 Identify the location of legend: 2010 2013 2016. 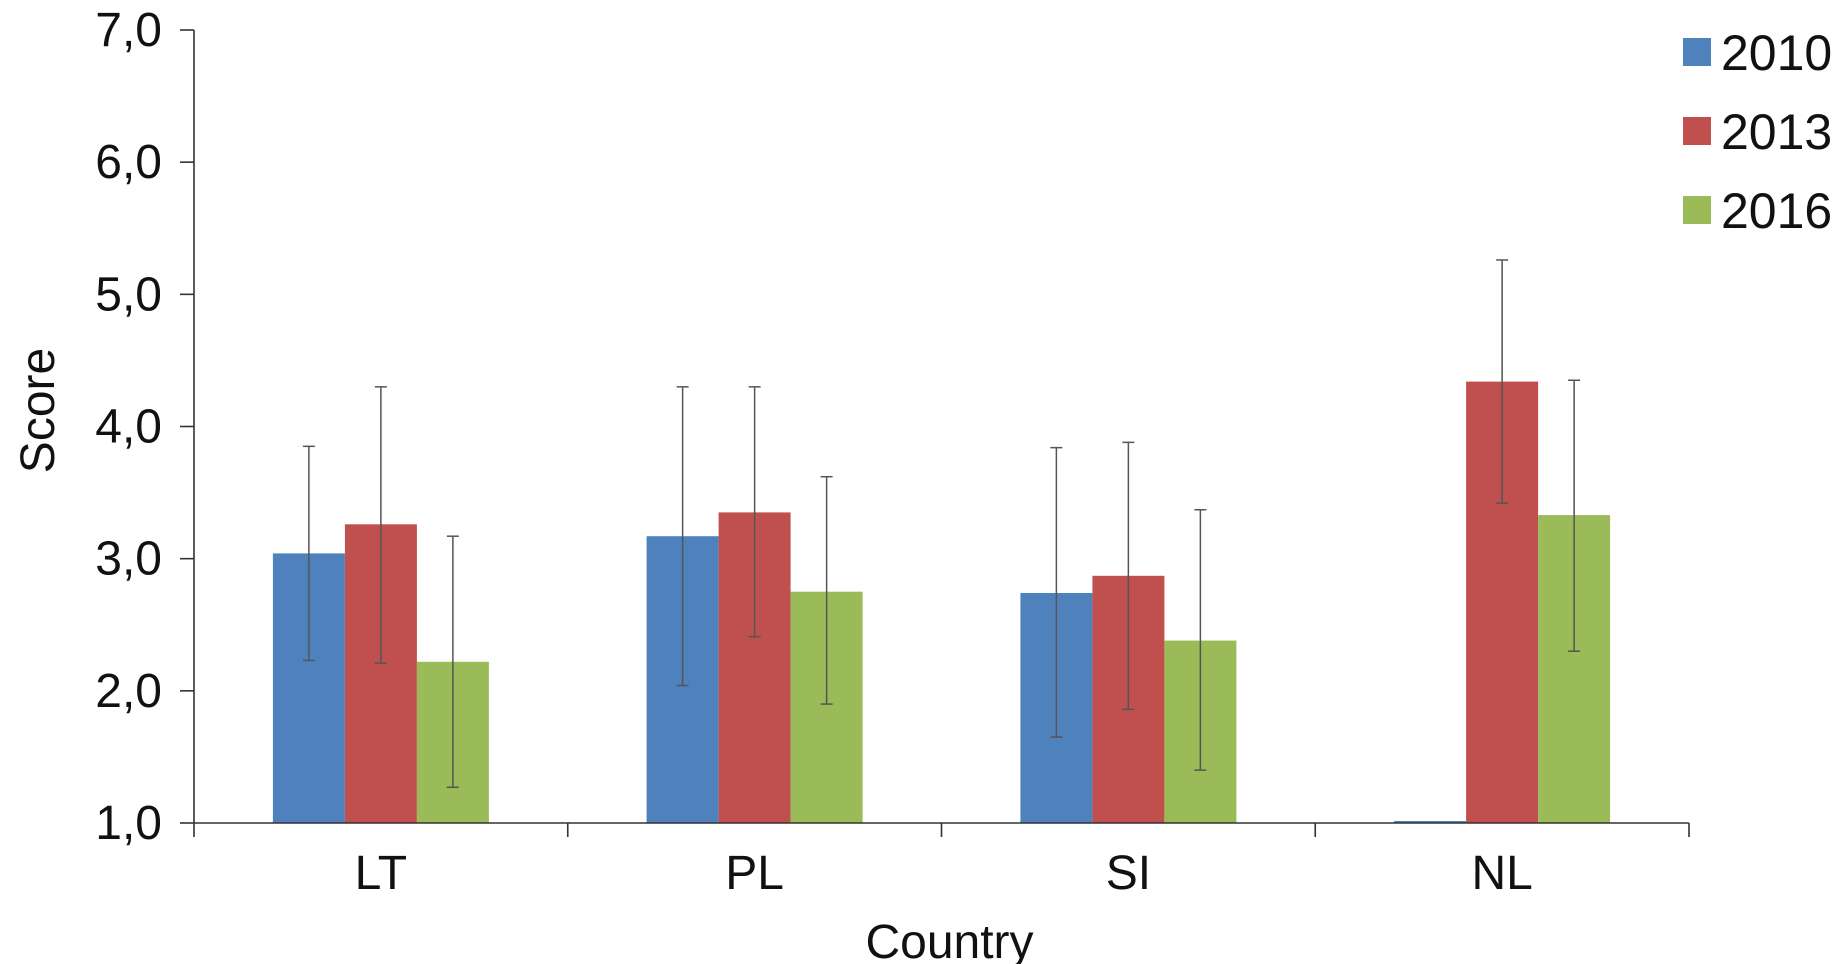
(1757, 132).